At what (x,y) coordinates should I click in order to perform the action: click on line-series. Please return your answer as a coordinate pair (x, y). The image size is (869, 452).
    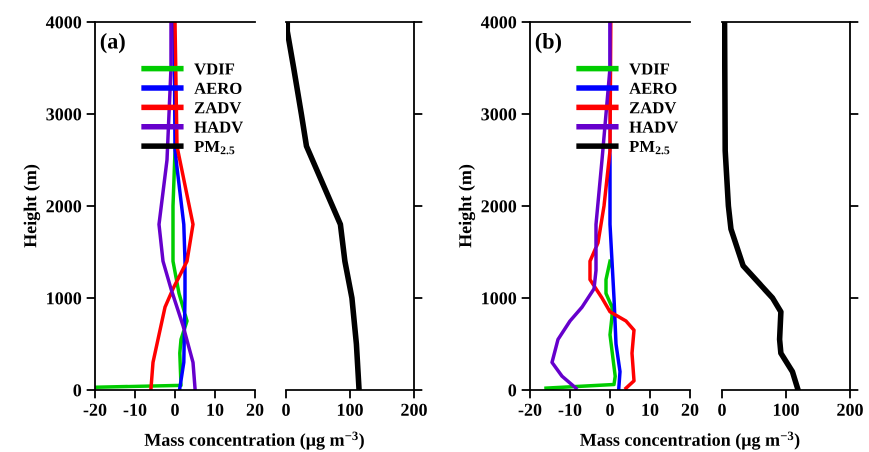
    Looking at the image, I should click on (580, 324).